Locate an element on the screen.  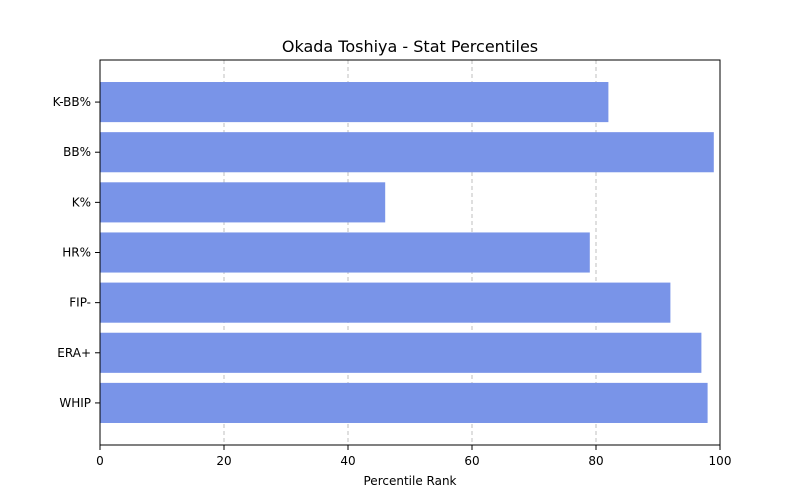
y-tick-label: K-BB% is located at coordinates (72, 102).